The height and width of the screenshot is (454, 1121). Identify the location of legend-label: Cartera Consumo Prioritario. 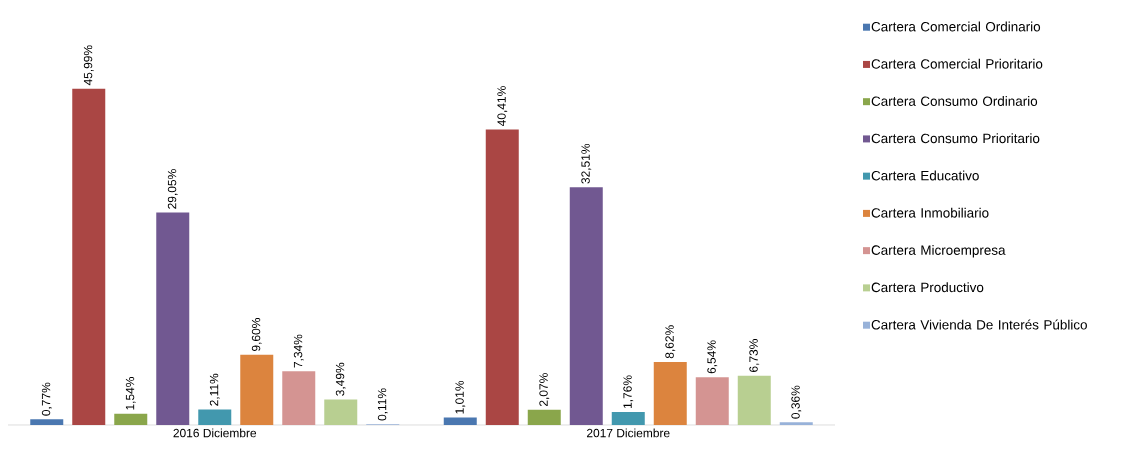
(955, 138).